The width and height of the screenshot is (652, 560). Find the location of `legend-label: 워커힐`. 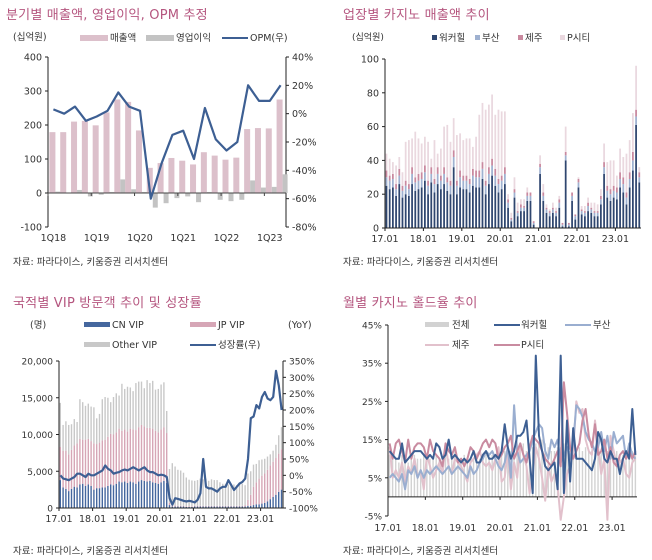

legend-label: 워커힐 is located at coordinates (452, 38).